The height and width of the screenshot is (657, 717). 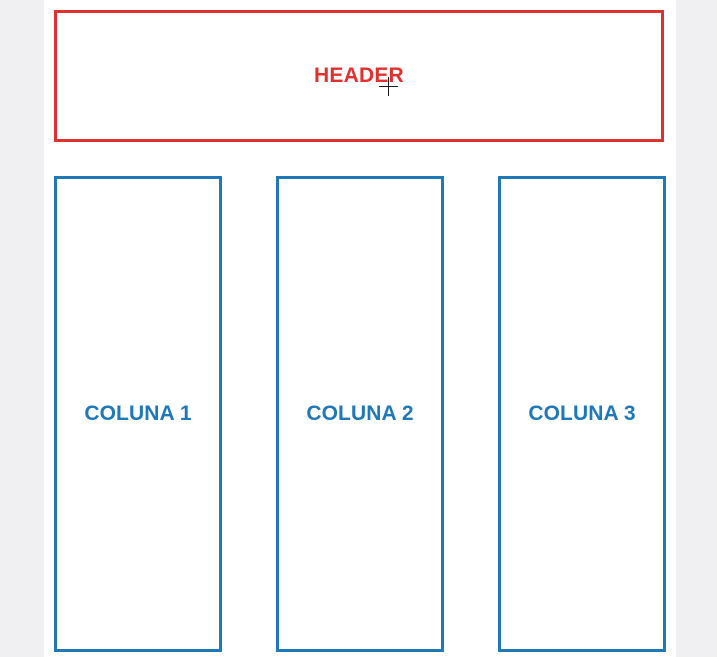 I want to click on column-1-label: COLUNA 1, so click(x=138, y=413).